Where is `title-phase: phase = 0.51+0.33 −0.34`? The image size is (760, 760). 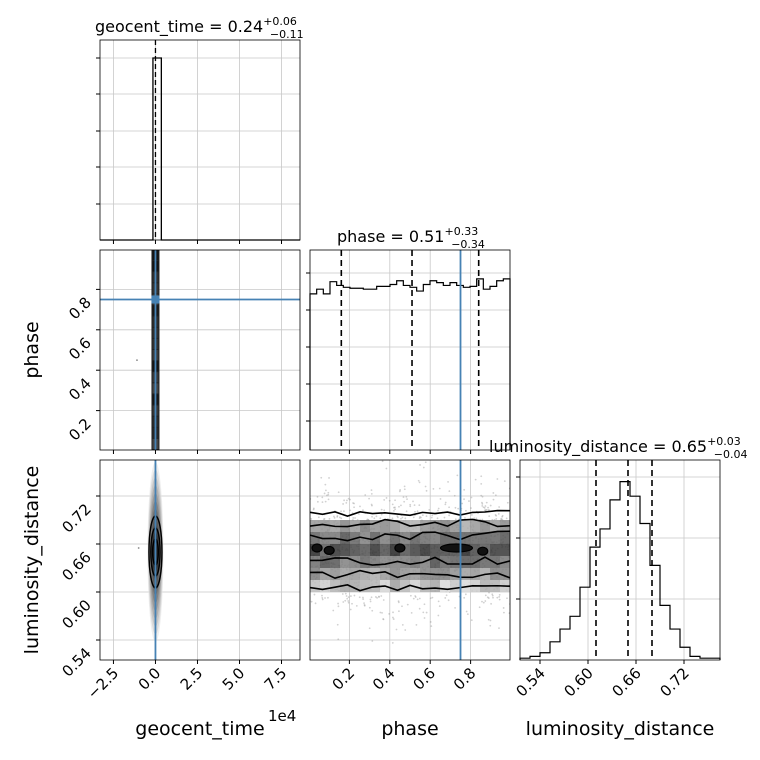 title-phase: phase = 0.51+0.33 −0.34 is located at coordinates (411, 238).